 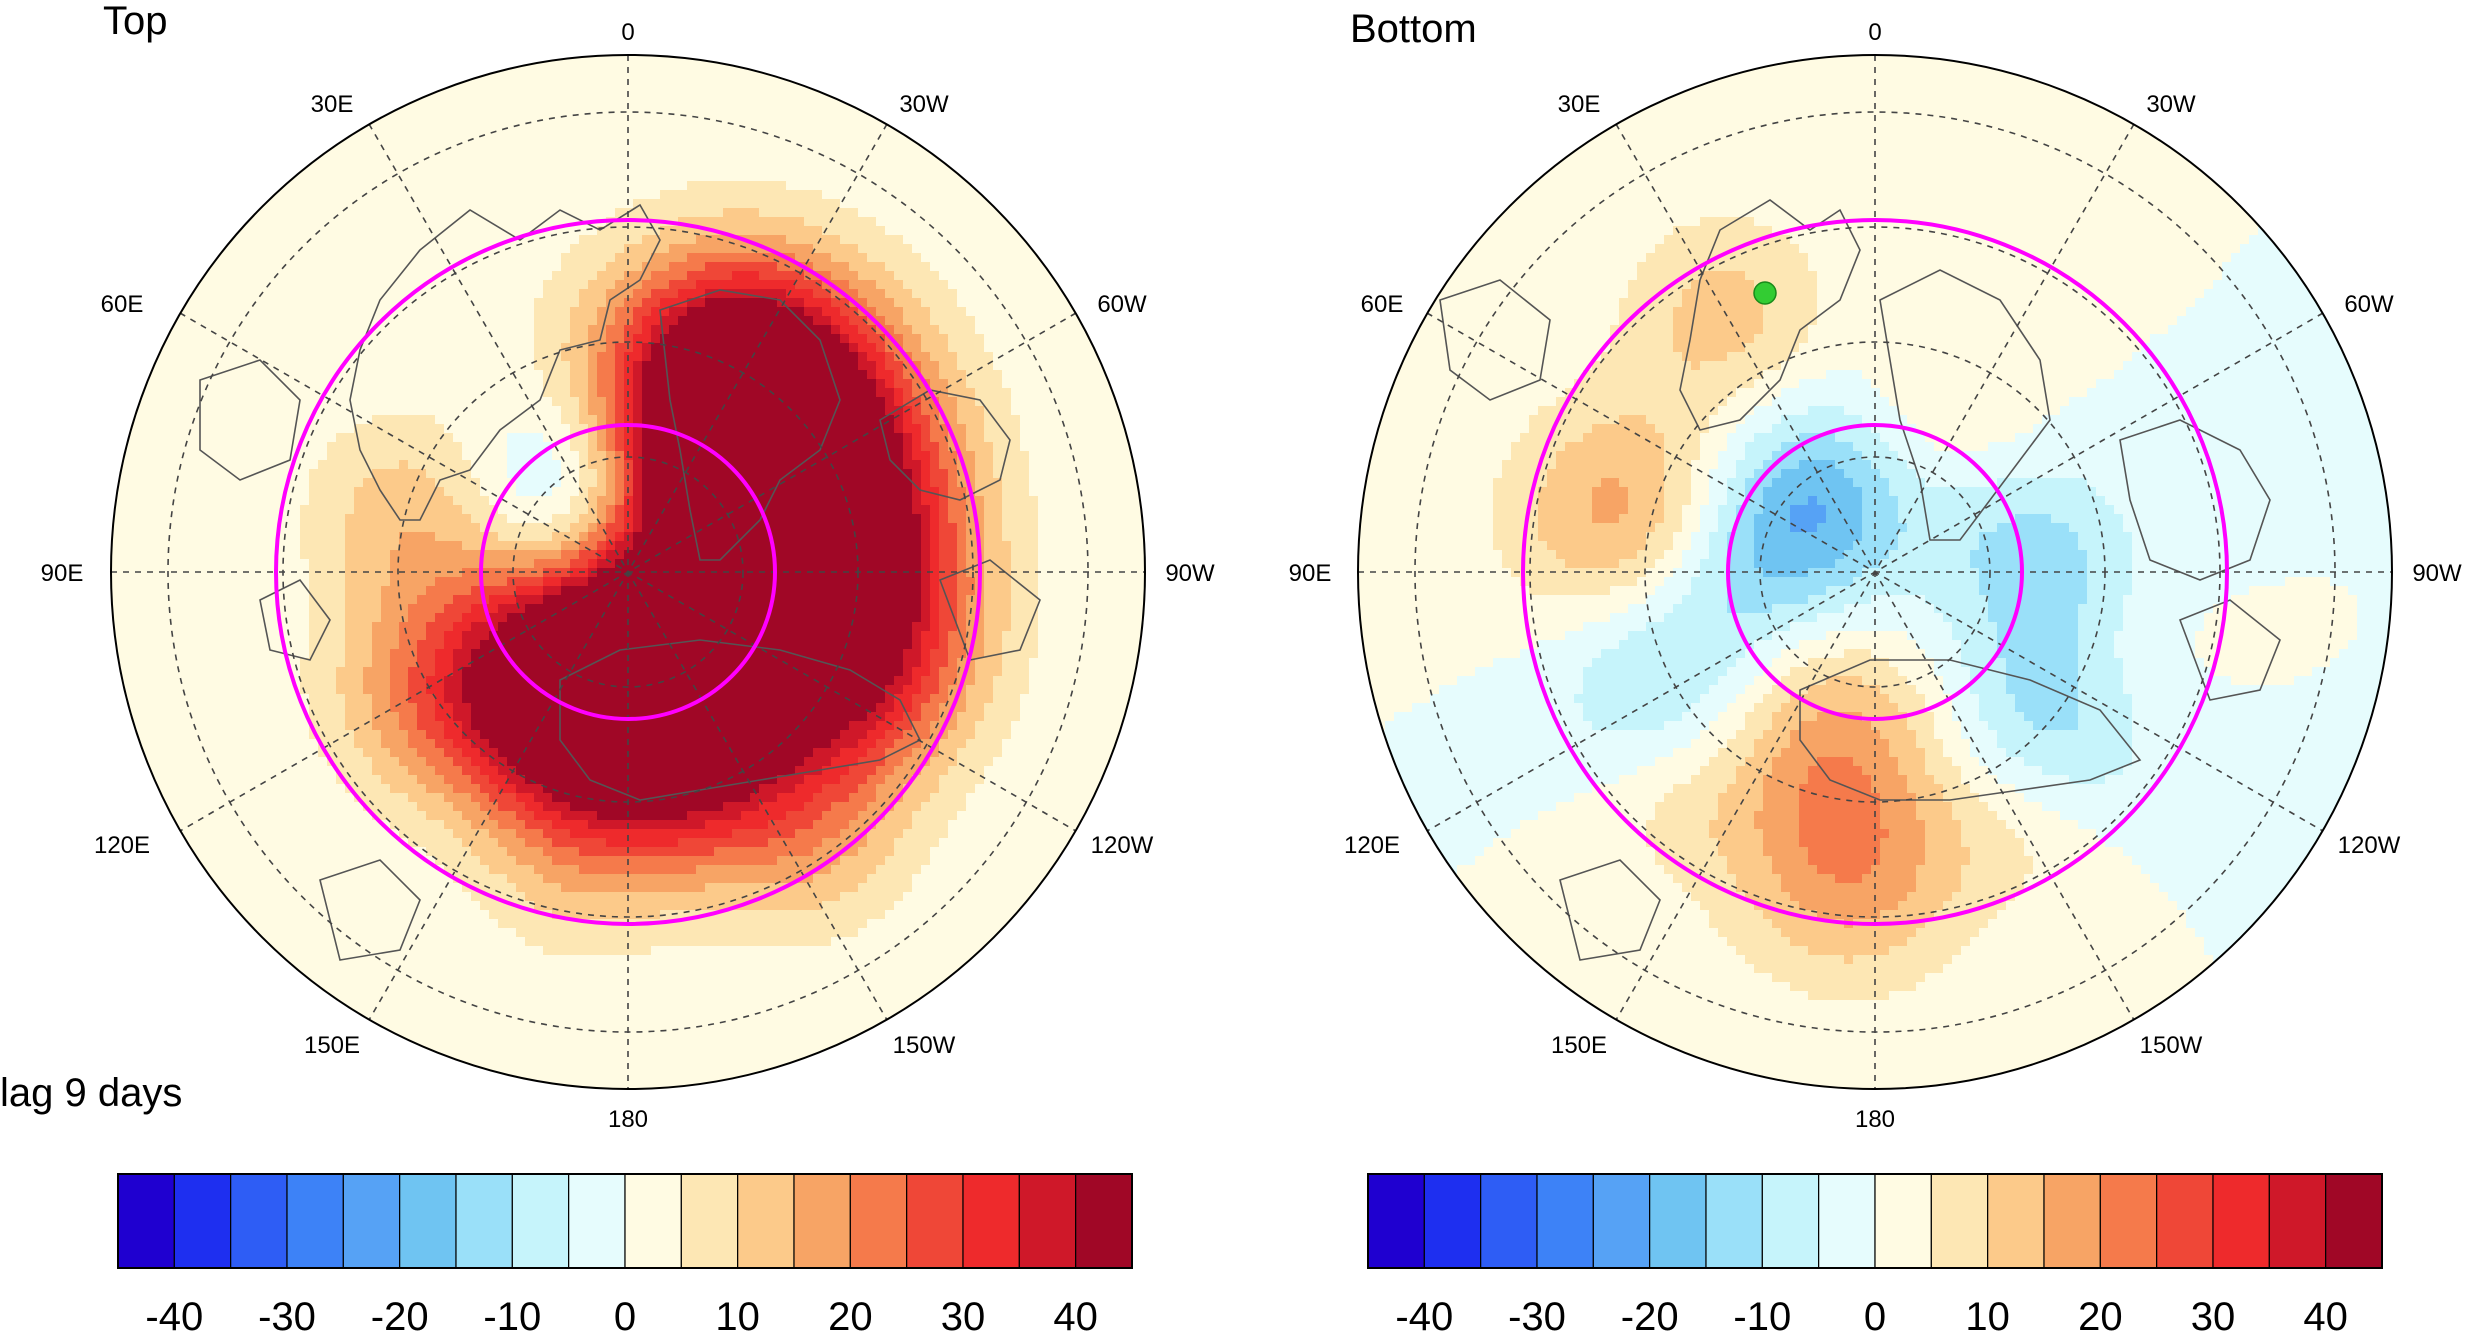 I want to click on panel-title: Bottom, so click(x=1413, y=29).